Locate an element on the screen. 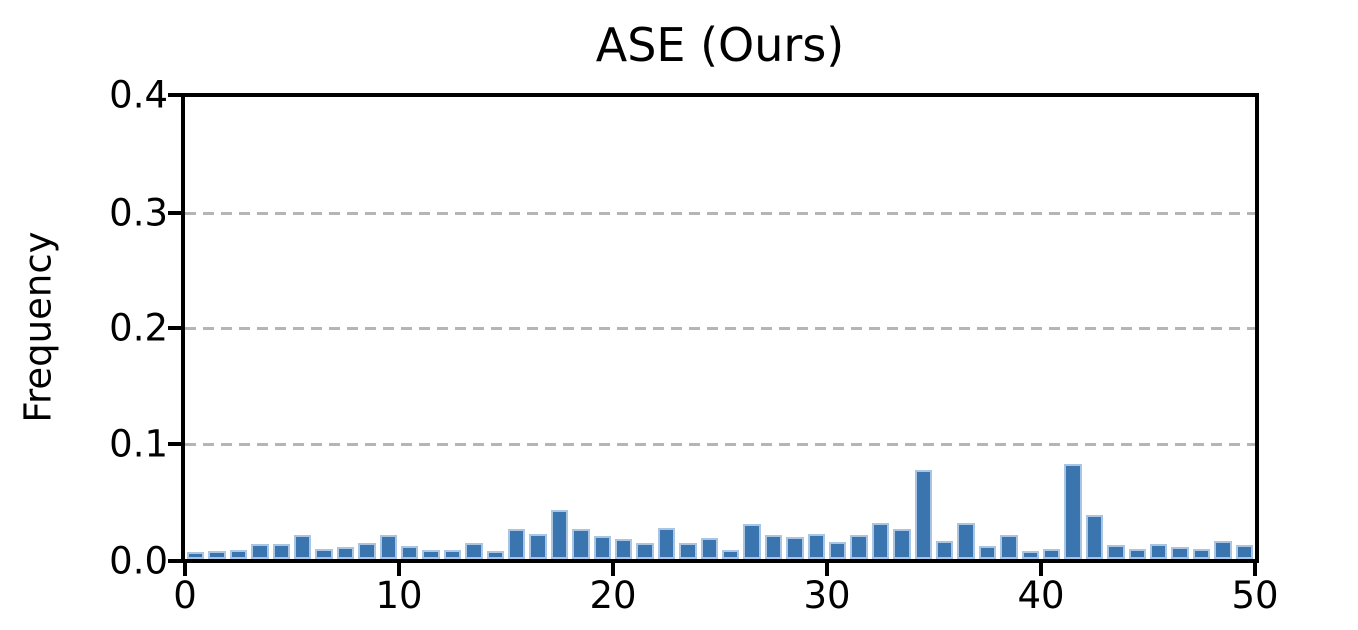 The image size is (1358, 630). x-tick-label-10: 10 is located at coordinates (399, 595).